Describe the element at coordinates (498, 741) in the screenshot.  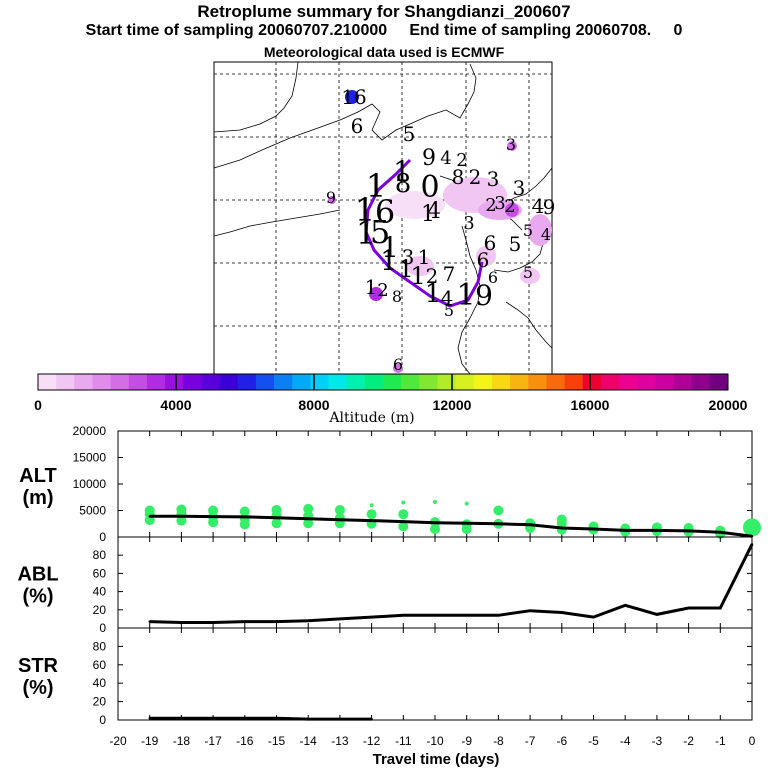
I see `x-tick-label: -8` at that location.